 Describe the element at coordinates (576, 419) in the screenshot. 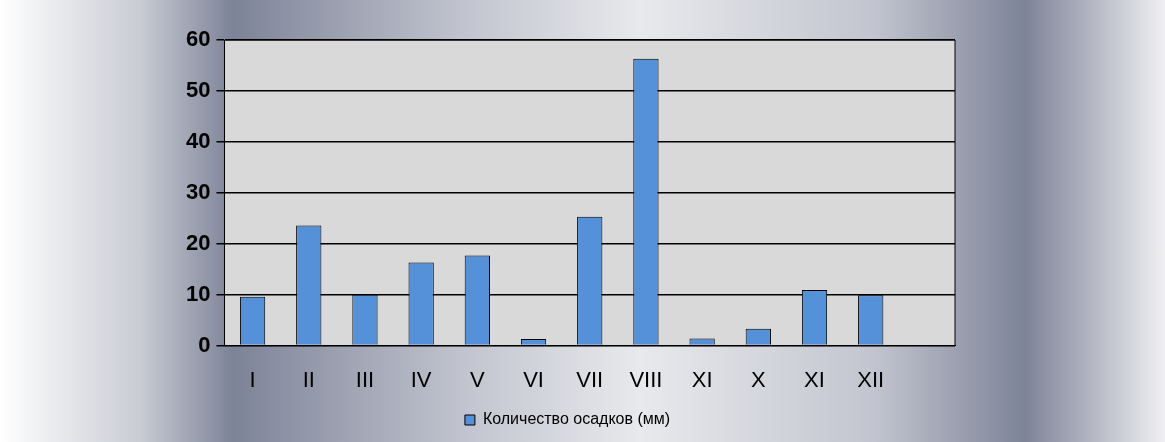

I see `legend-label: Количество осадков (мм)` at that location.